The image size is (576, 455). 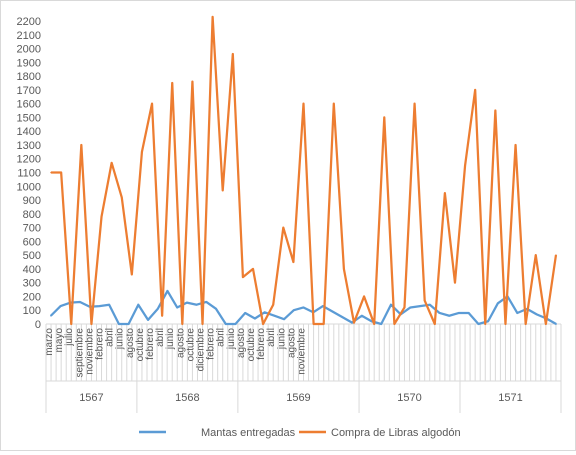 I want to click on x-tick-label: mayo, so click(x=59, y=340).